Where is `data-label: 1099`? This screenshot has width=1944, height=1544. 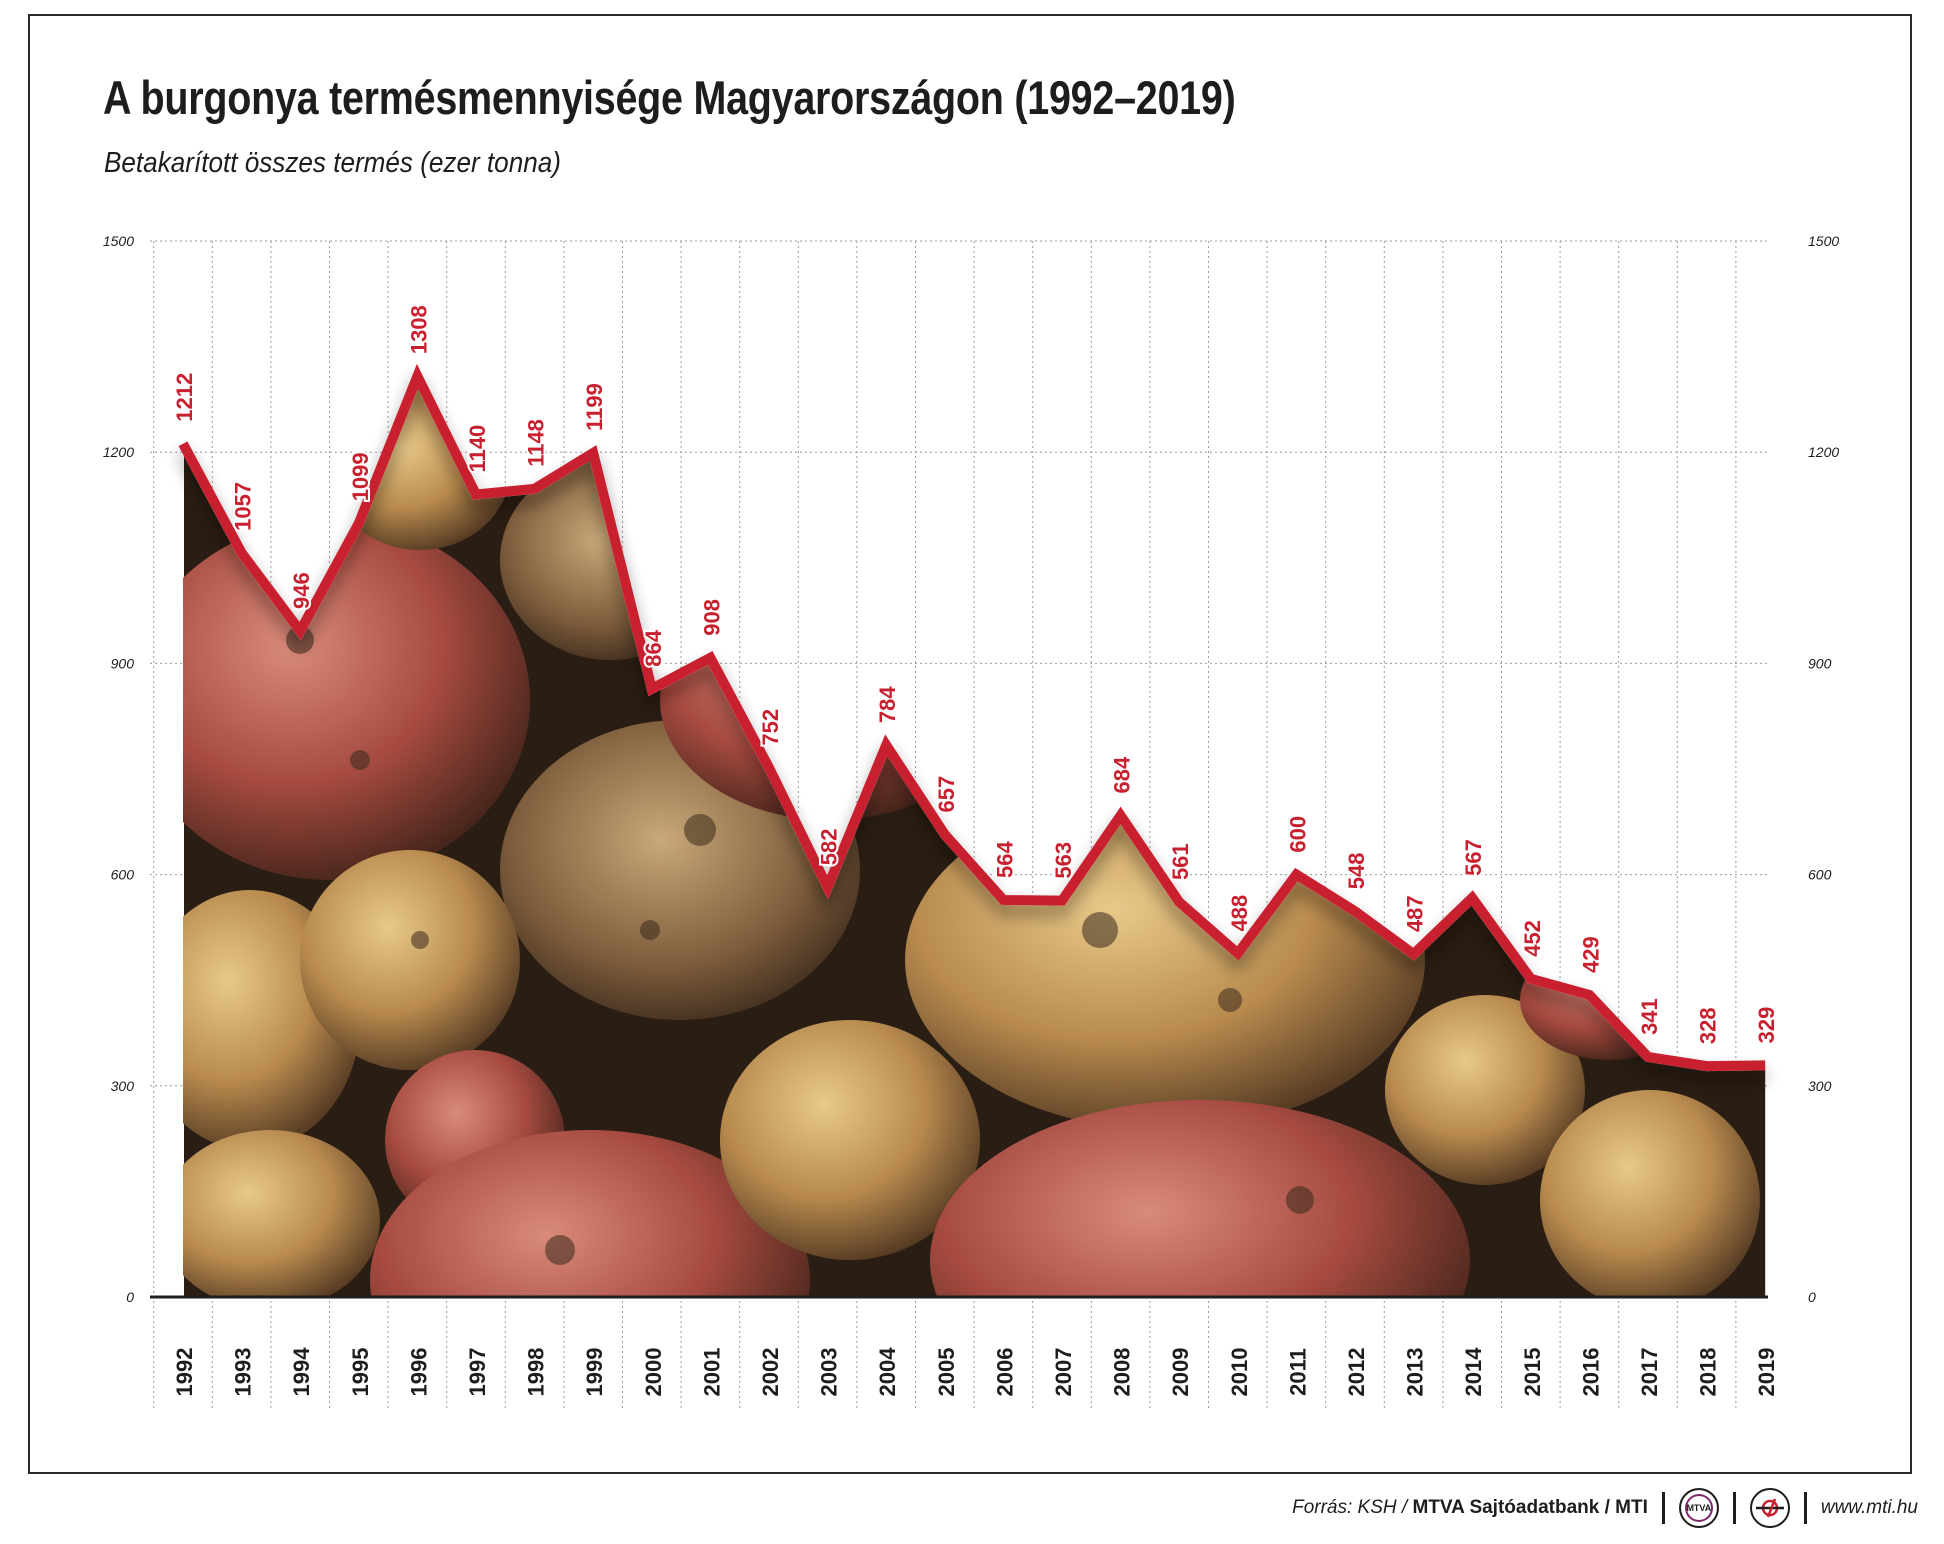 data-label: 1099 is located at coordinates (360, 476).